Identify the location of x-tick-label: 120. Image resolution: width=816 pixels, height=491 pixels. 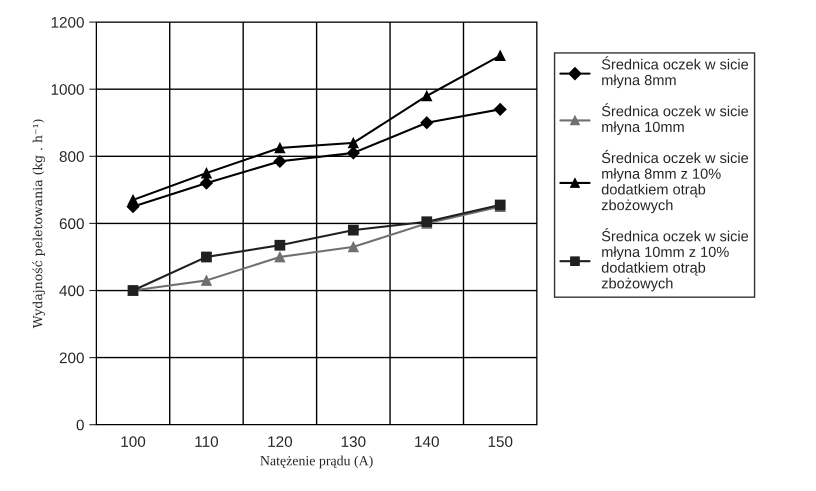
(280, 442).